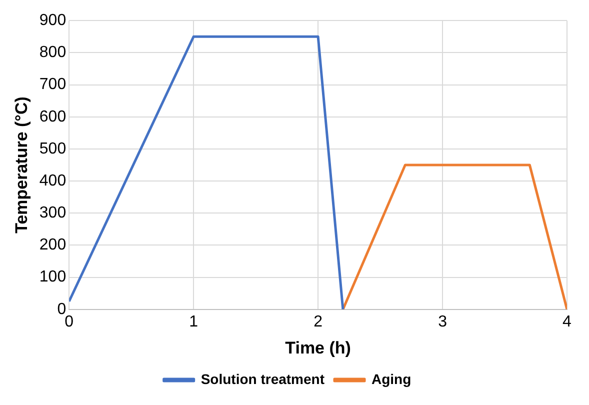 Image resolution: width=589 pixels, height=405 pixels. Describe the element at coordinates (193, 321) in the screenshot. I see `x-tick-label: 1` at that location.